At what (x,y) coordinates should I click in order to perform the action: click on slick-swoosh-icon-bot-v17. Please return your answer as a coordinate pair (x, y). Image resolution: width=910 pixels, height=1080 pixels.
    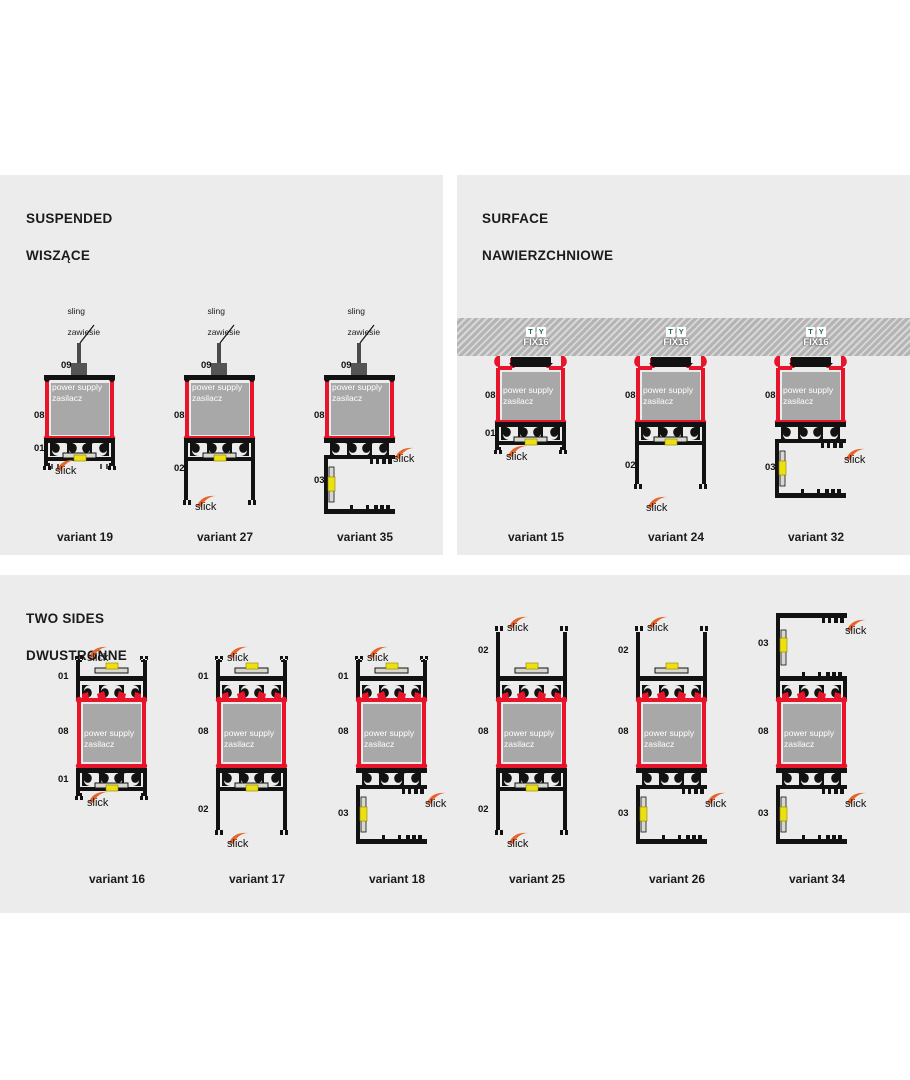
    Looking at the image, I should click on (238, 838).